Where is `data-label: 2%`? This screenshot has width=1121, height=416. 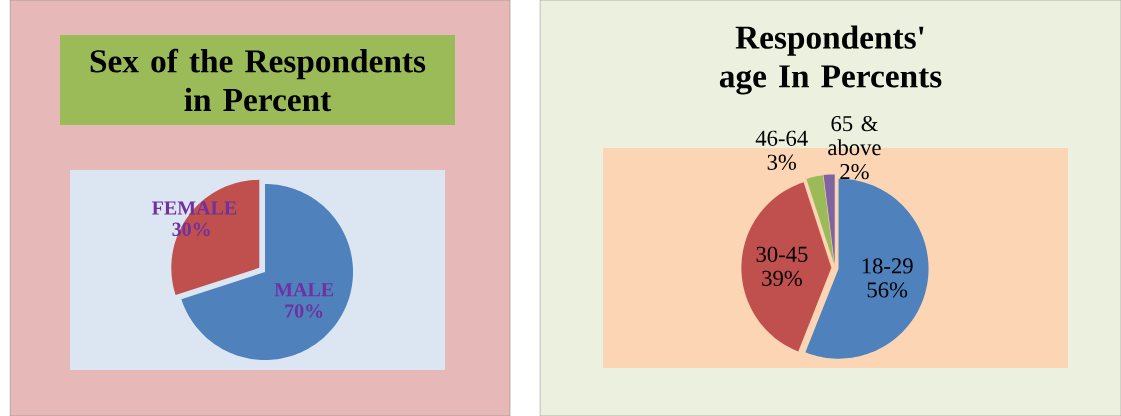 data-label: 2% is located at coordinates (854, 171).